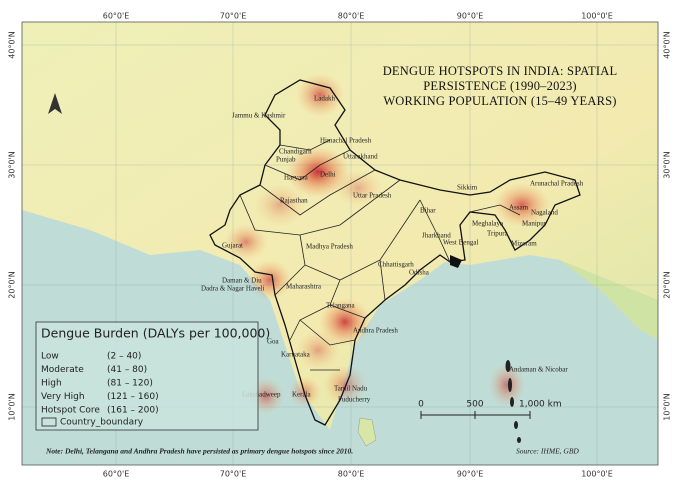 This screenshot has height=481, width=680. Describe the element at coordinates (302, 395) in the screenshot. I see `region-label: Kerala` at that location.